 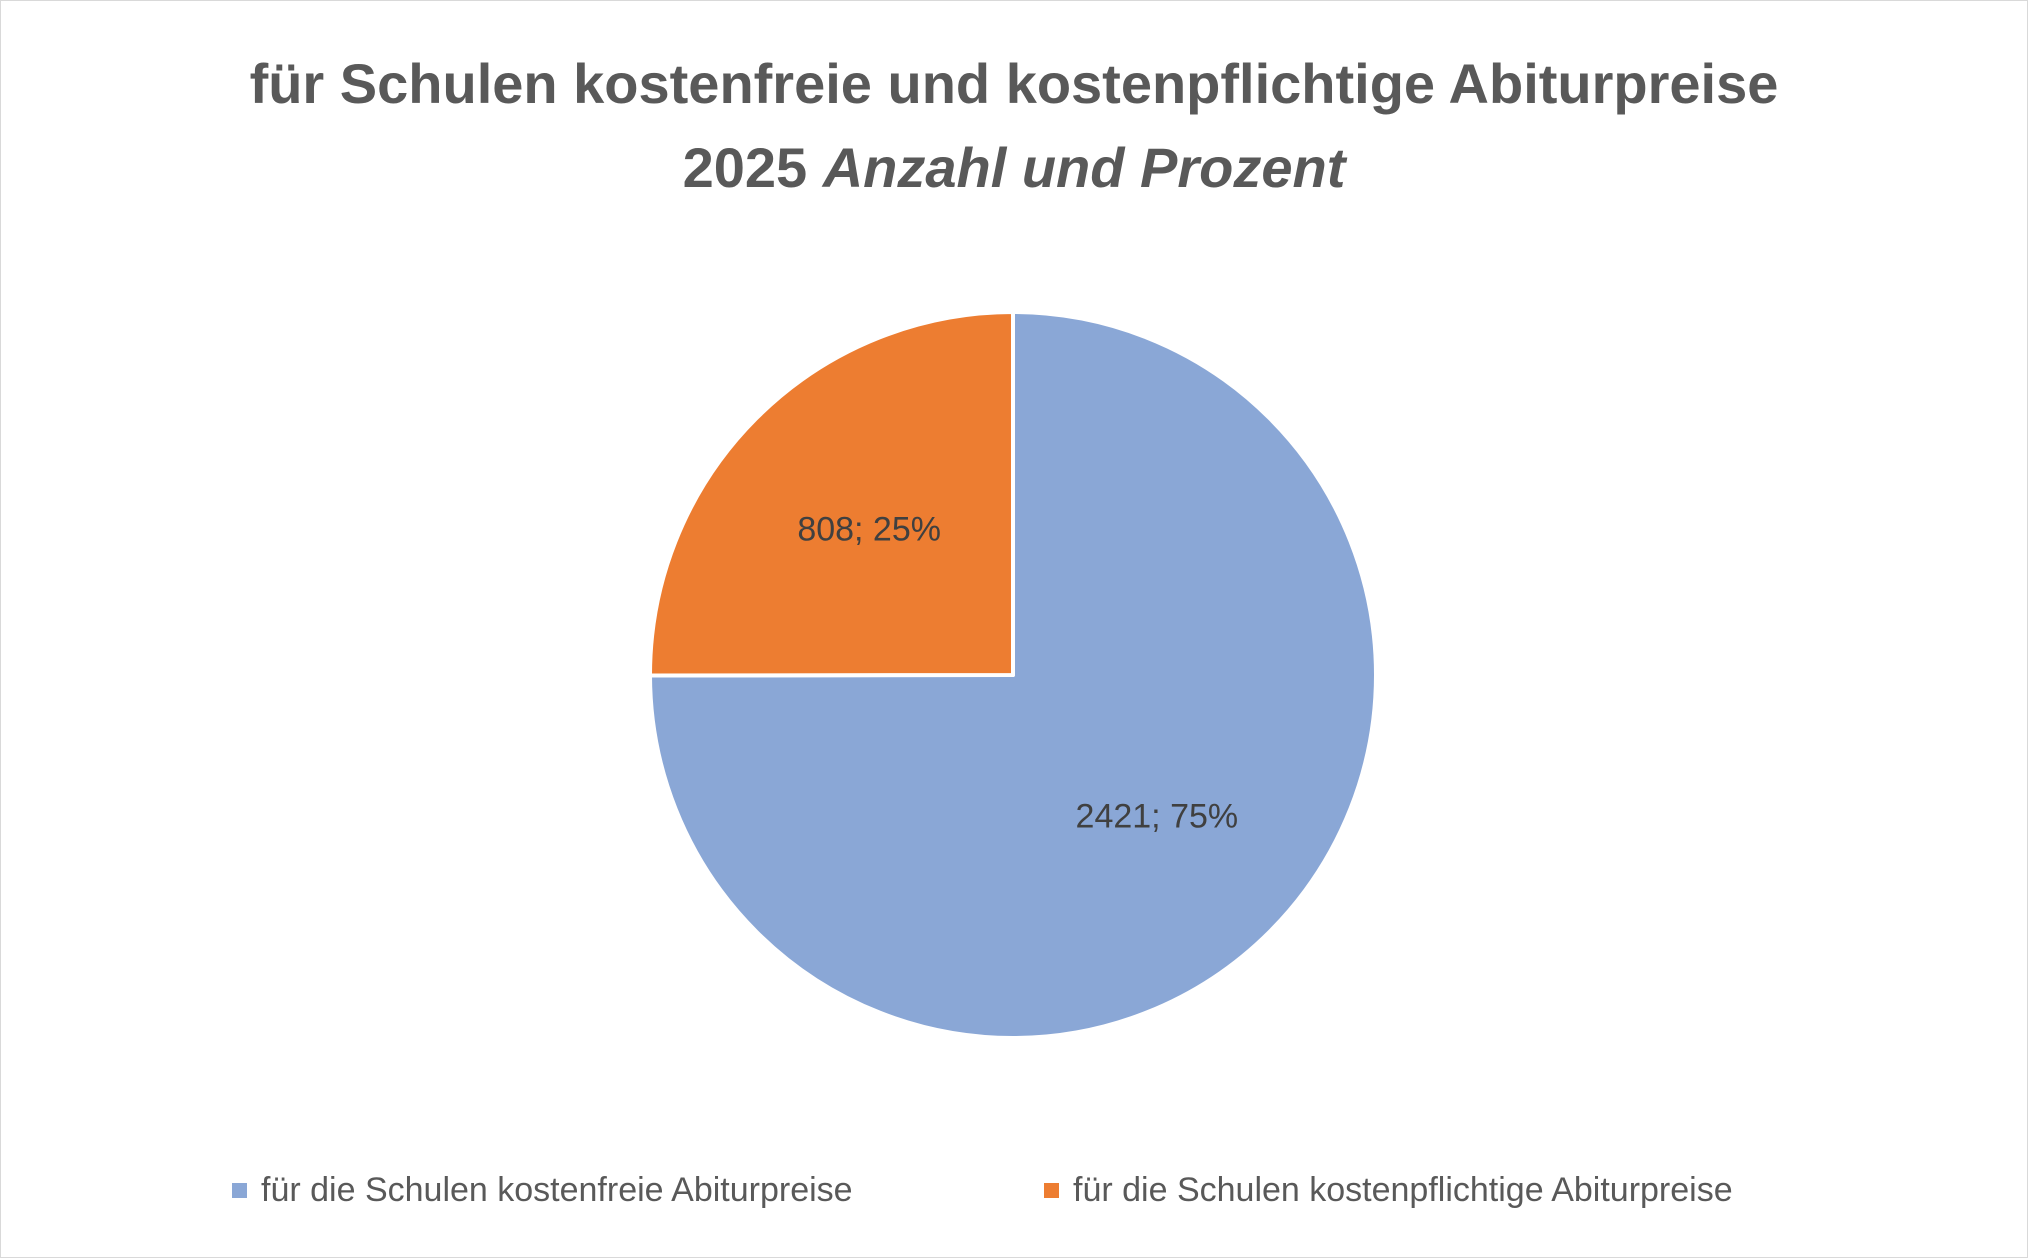 I want to click on legend-label-kostenfrei: für die Schulen kostenfreie Abiturpreise, so click(x=557, y=1189).